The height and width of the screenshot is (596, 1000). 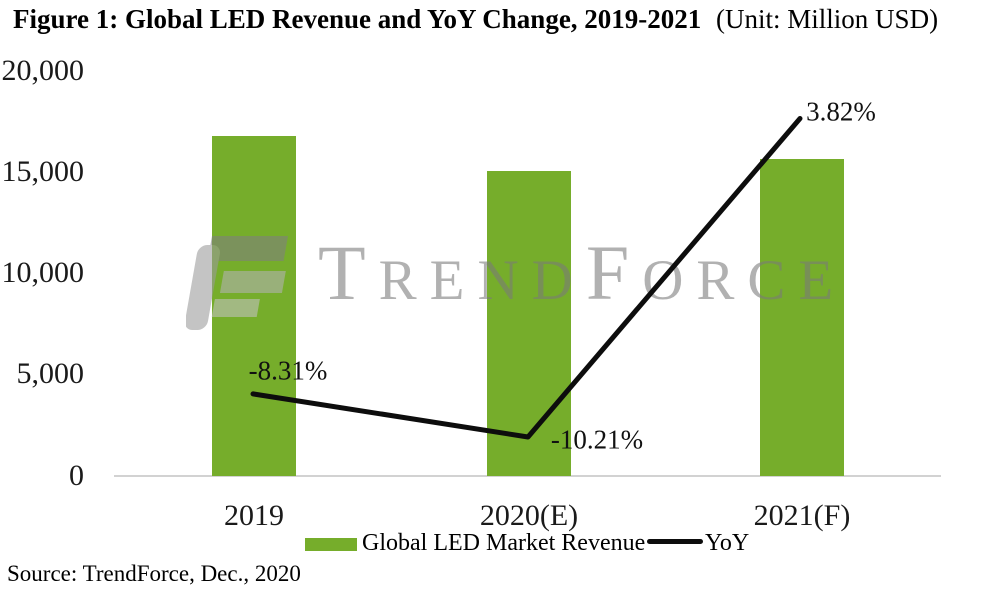 I want to click on y-tick-0: 0, so click(x=76, y=475).